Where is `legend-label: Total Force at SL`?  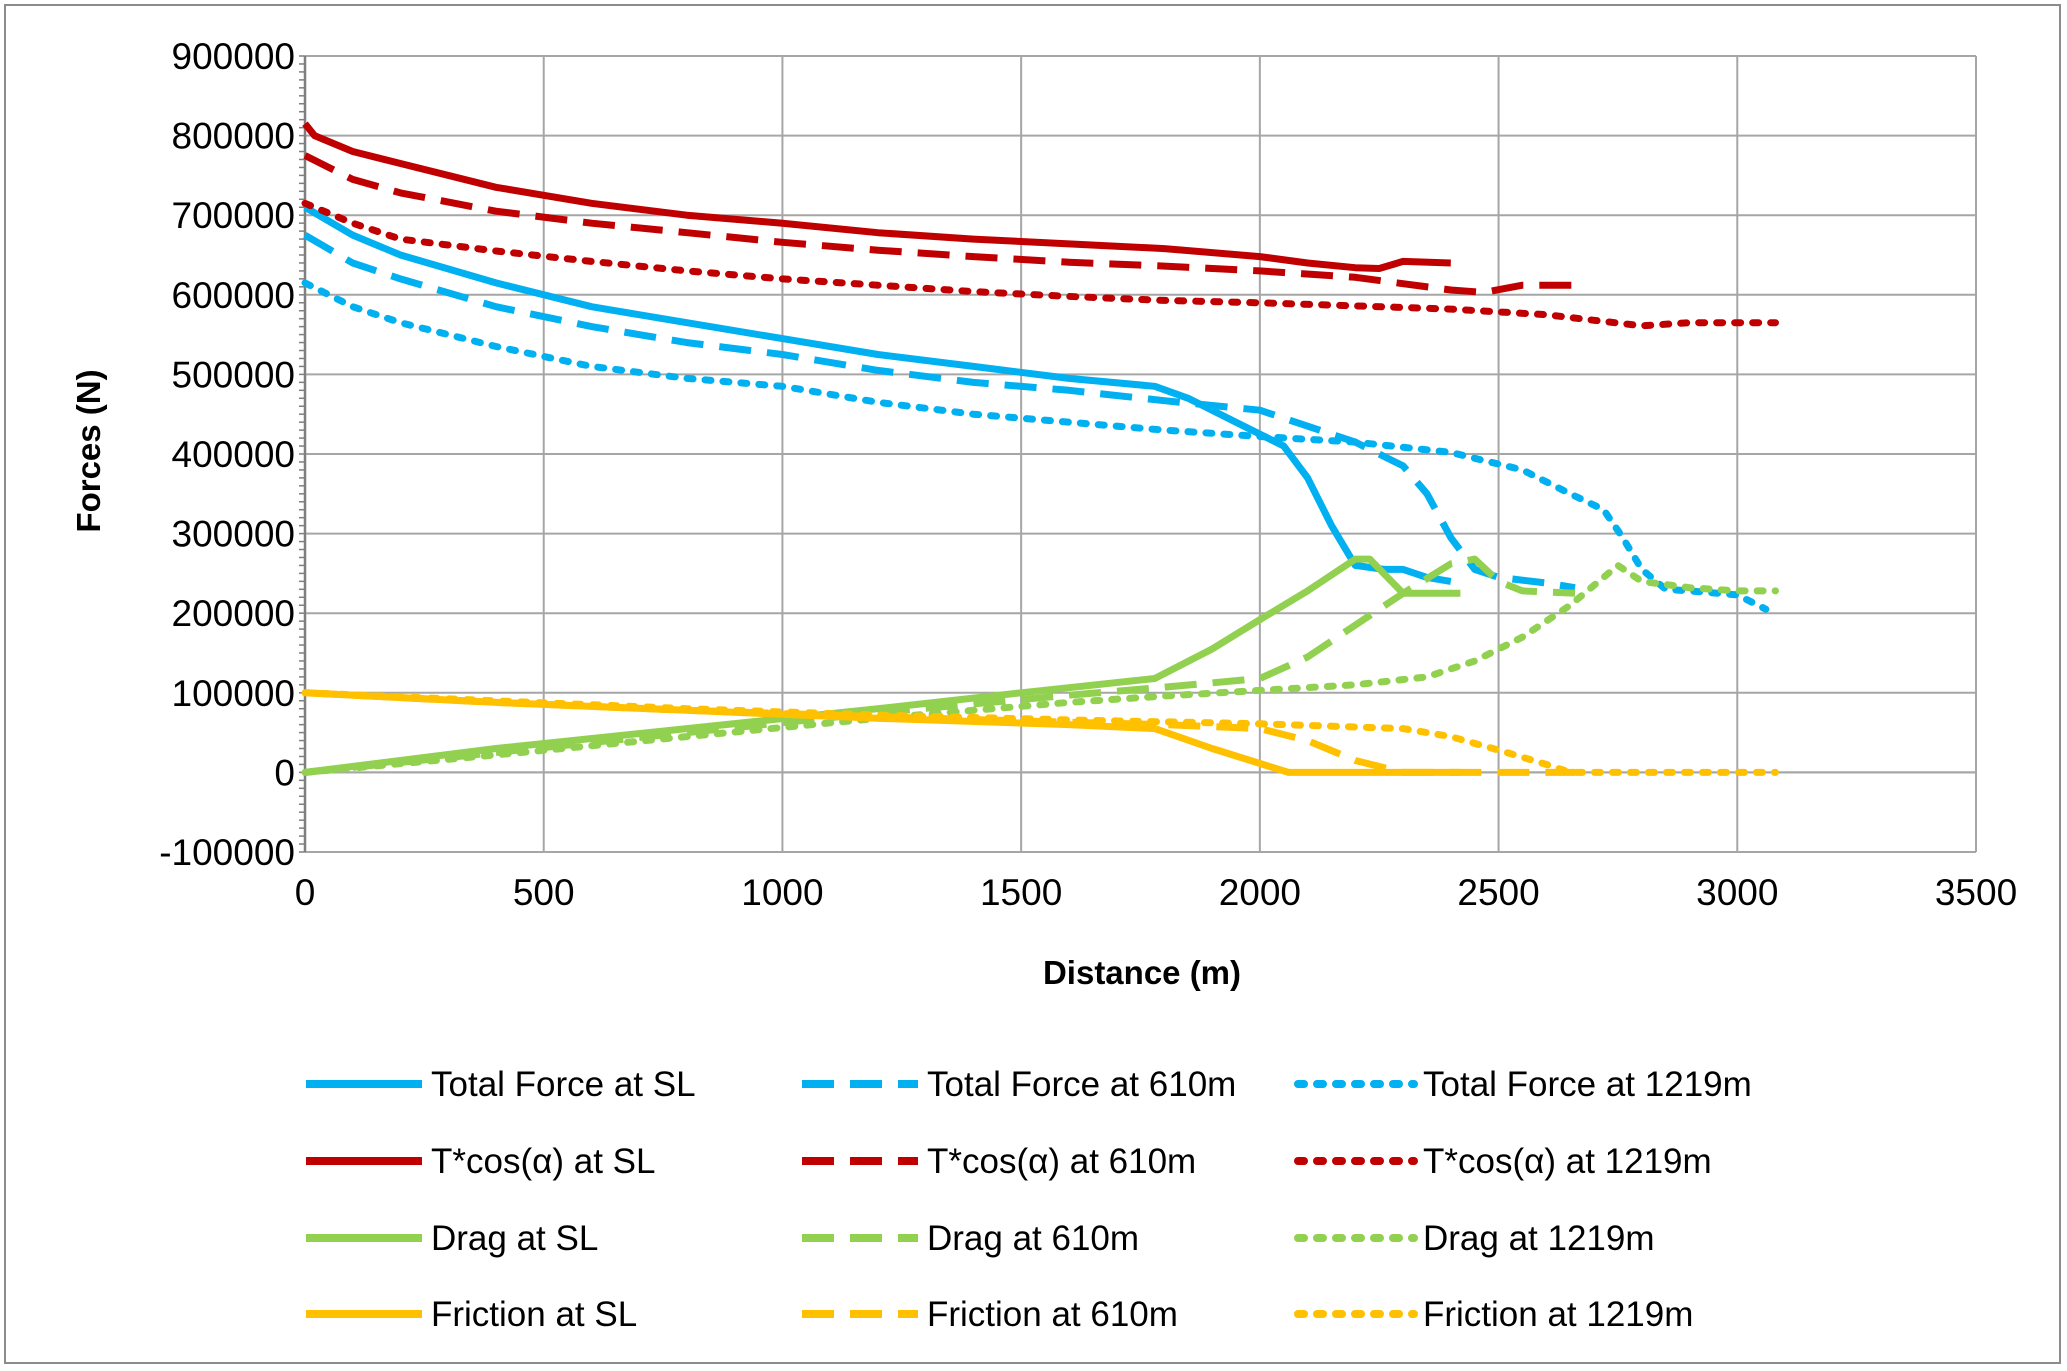
legend-label: Total Force at SL is located at coordinates (563, 1084).